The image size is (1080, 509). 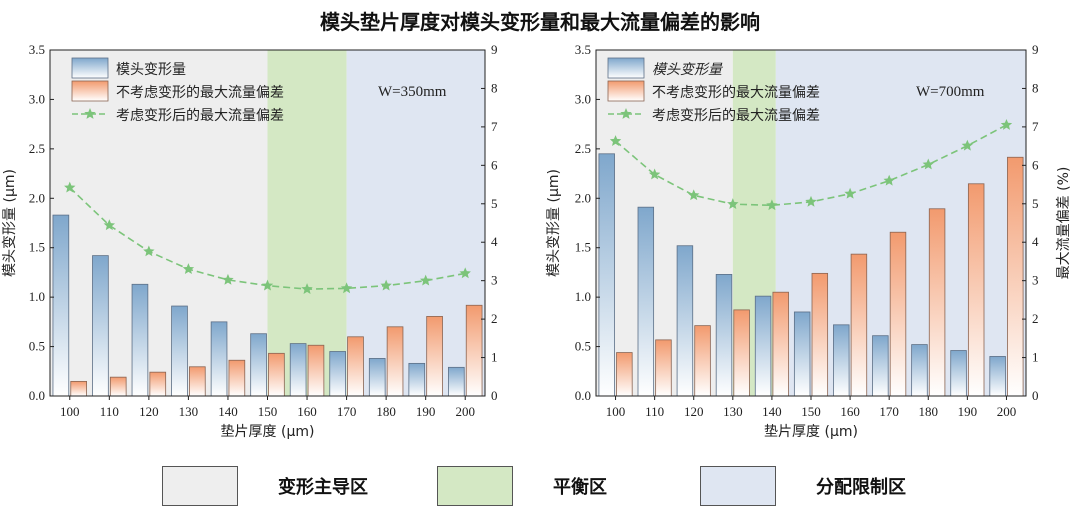 I want to click on zone-legend-balance: 平衡区, so click(x=522, y=486).